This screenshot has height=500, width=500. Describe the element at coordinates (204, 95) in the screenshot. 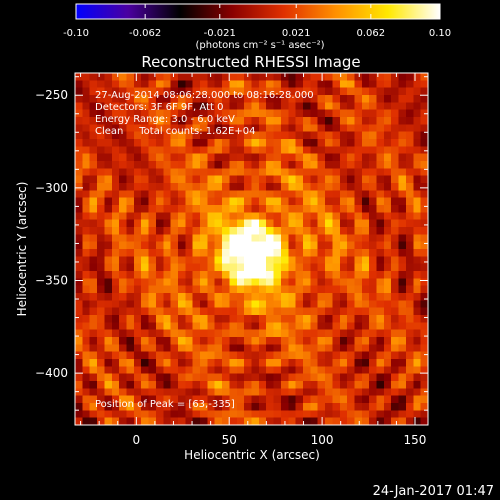

I see `info-time-range: 27-Aug-2014 08:06:28.000 to 08:16:28.000` at that location.